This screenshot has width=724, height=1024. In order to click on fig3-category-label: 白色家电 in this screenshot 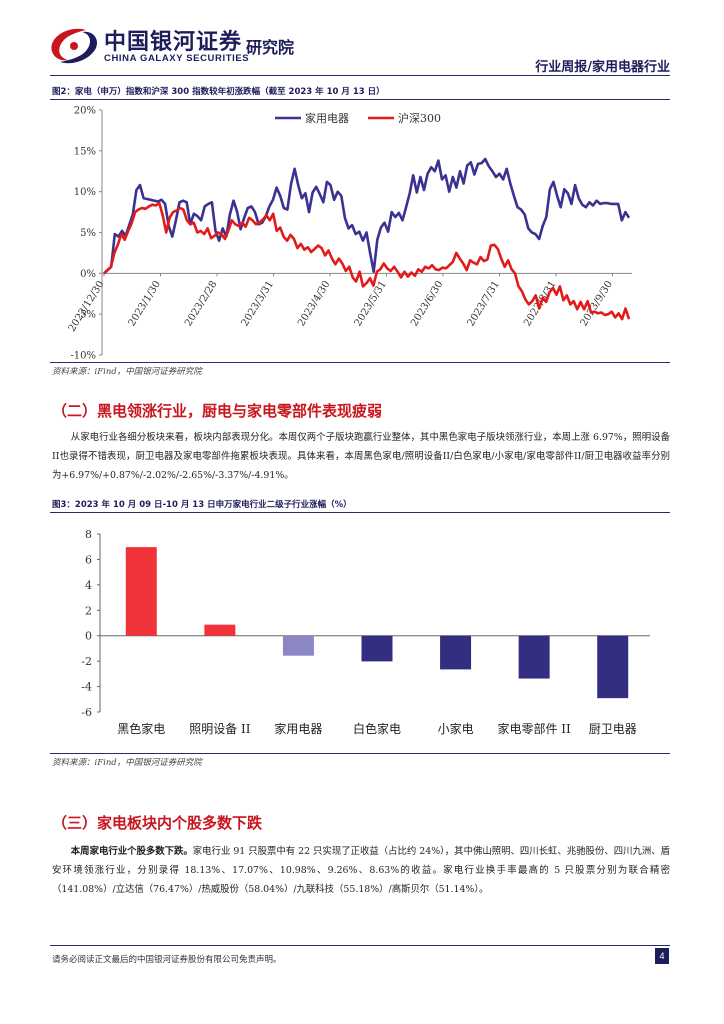, I will do `click(377, 728)`.